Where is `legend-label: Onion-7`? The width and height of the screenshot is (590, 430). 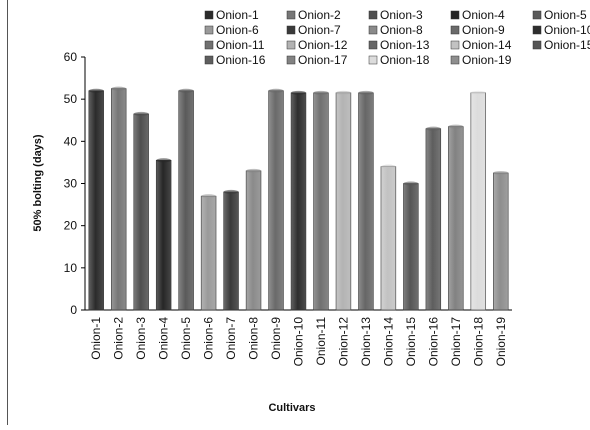
legend-label: Onion-7 is located at coordinates (319, 30).